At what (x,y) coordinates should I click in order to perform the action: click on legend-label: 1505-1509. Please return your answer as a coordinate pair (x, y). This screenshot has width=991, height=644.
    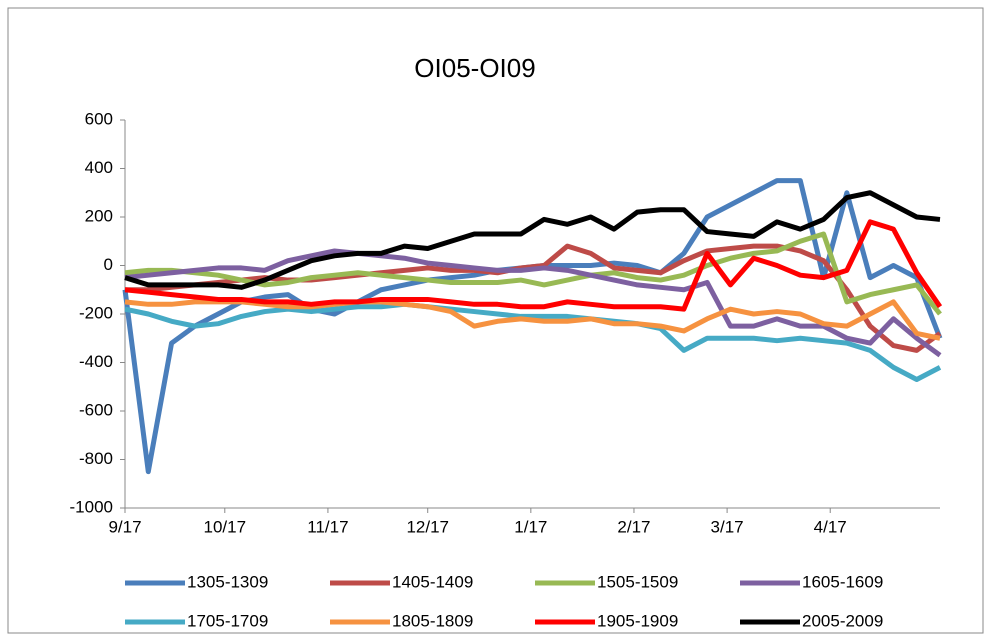
    Looking at the image, I should click on (637, 581).